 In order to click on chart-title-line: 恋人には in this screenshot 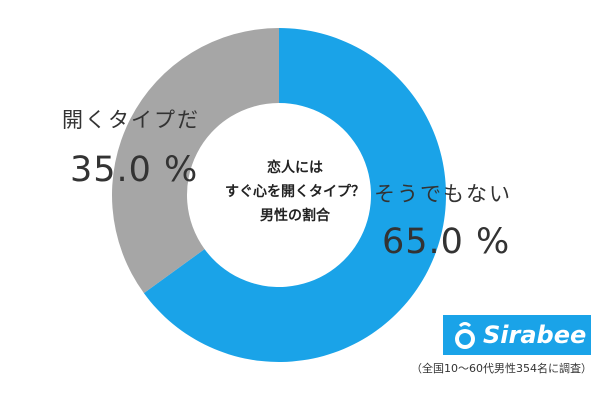, I will do `click(295, 168)`.